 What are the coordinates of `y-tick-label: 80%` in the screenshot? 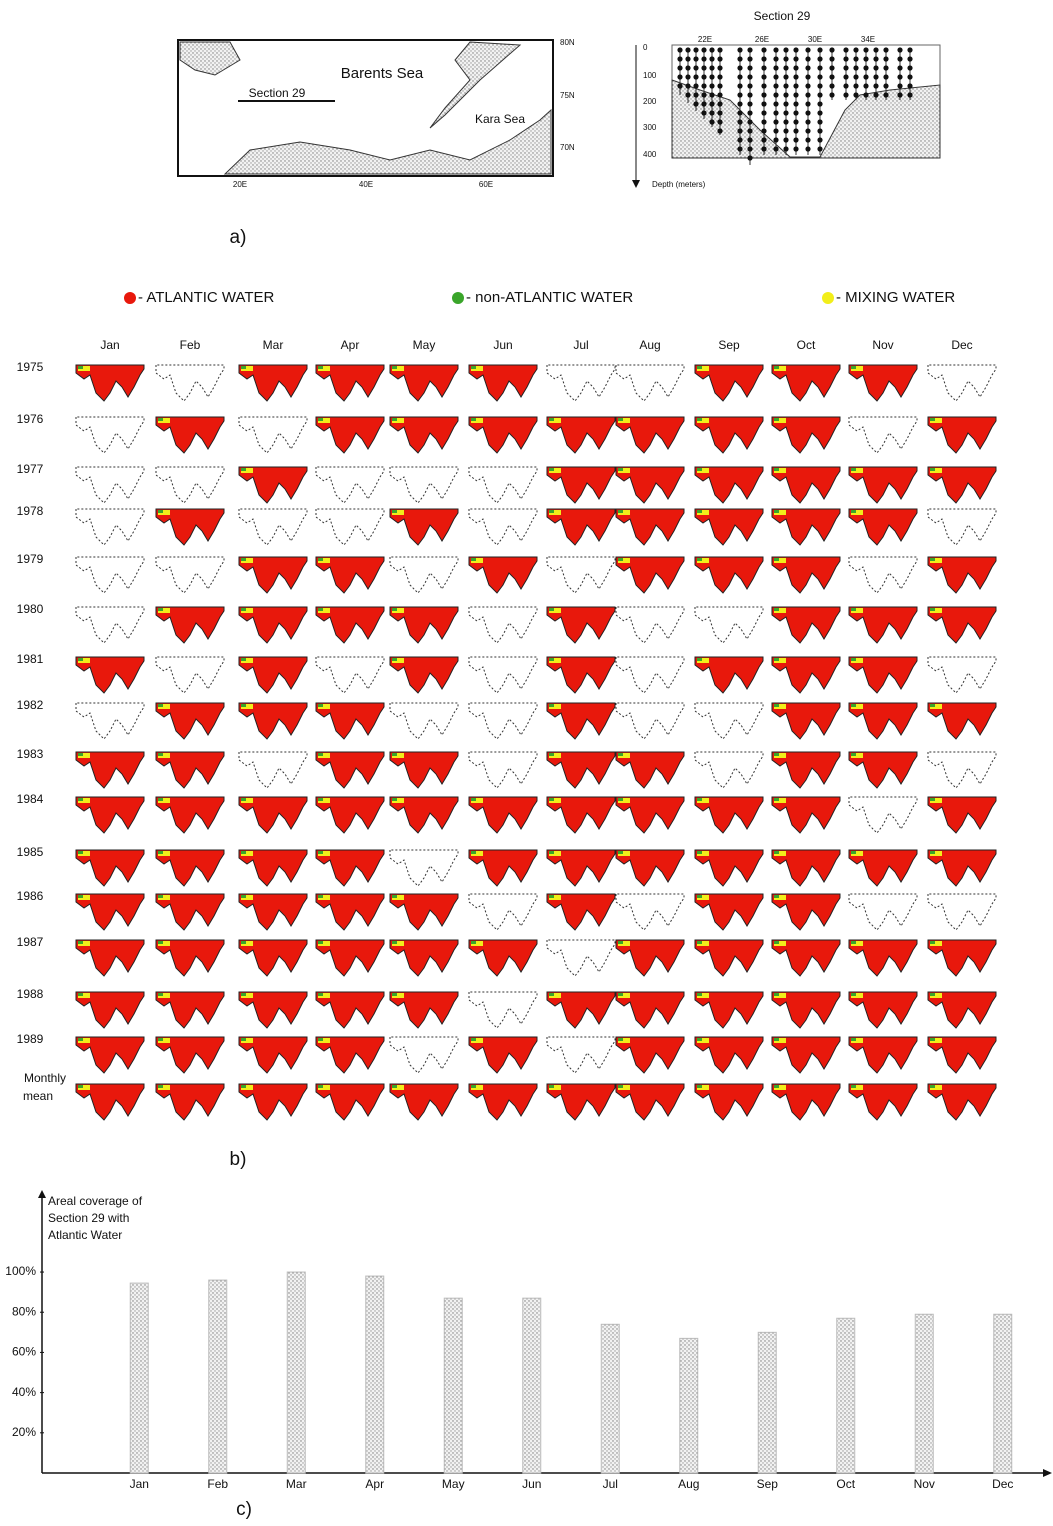 It's located at (24, 1311).